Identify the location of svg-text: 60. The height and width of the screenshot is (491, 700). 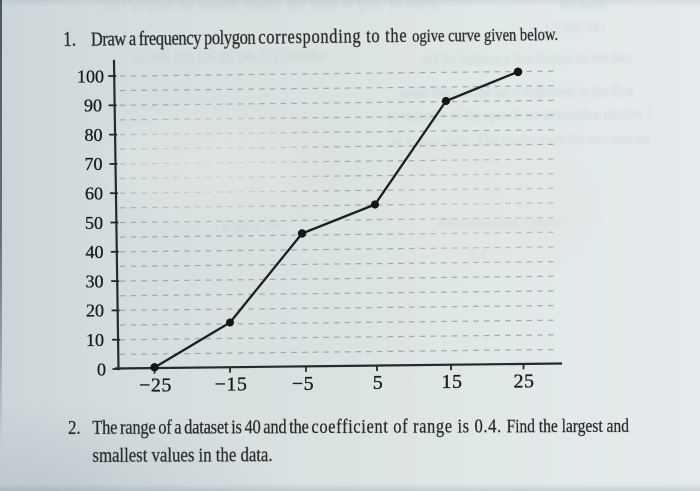
(94, 194).